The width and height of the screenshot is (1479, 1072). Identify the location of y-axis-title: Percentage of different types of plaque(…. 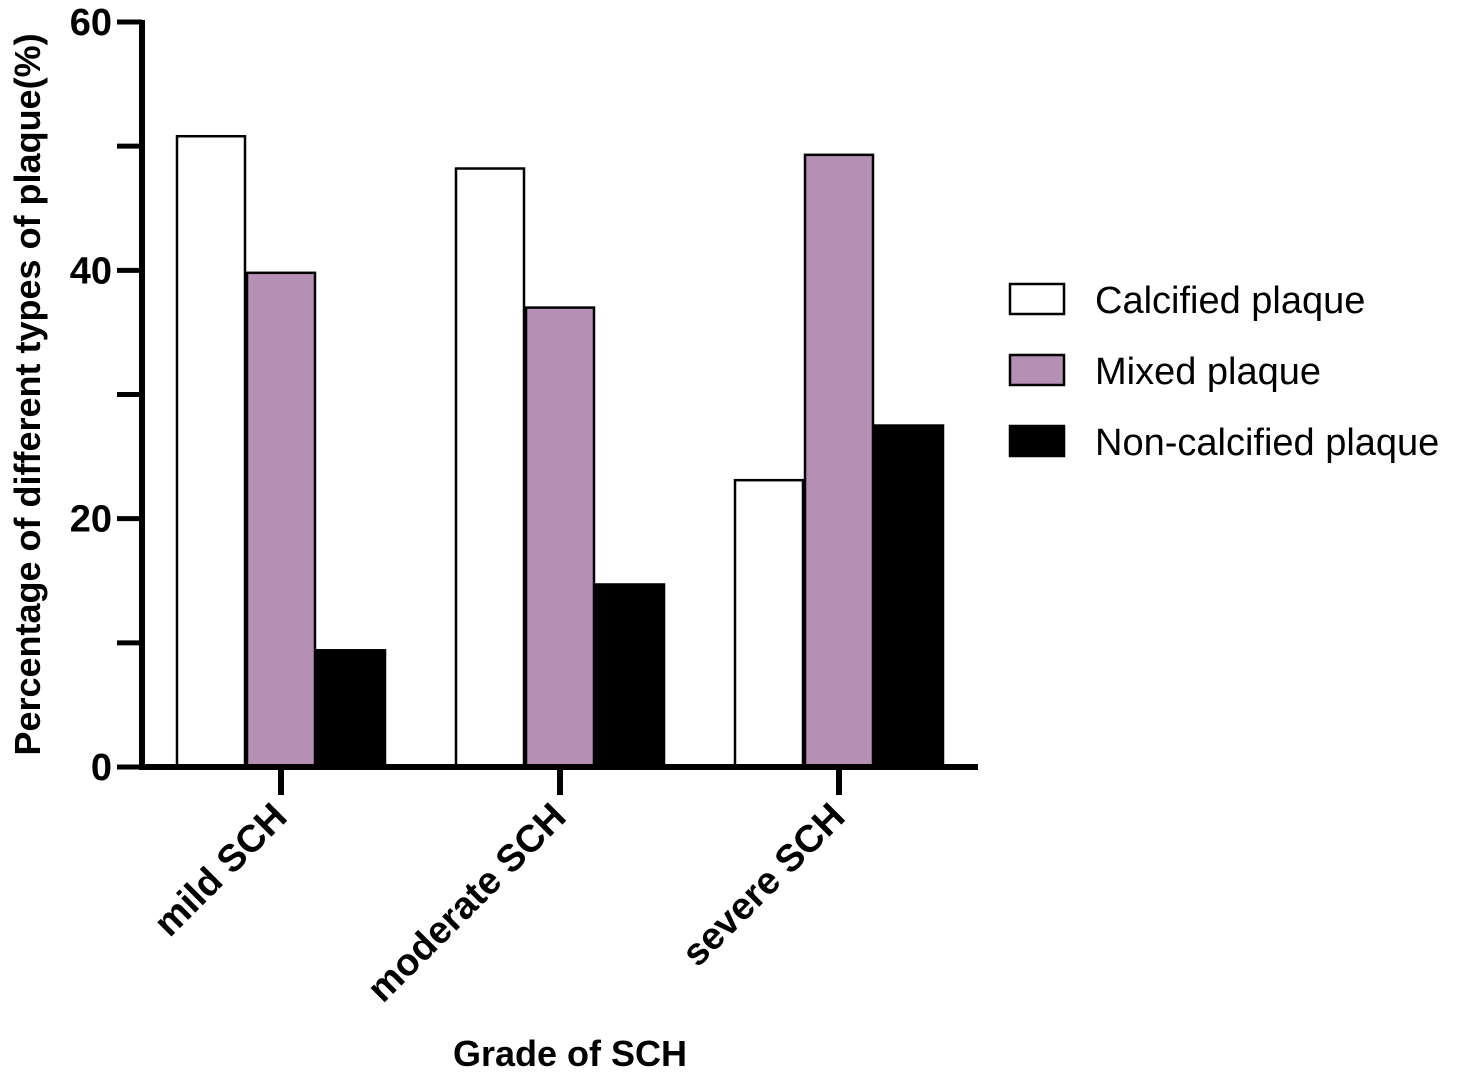
(27, 394).